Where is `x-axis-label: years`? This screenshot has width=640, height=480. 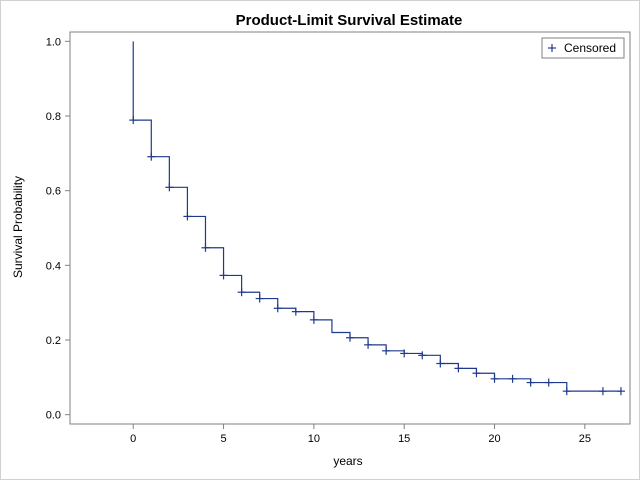
x-axis-label: years is located at coordinates (347, 461).